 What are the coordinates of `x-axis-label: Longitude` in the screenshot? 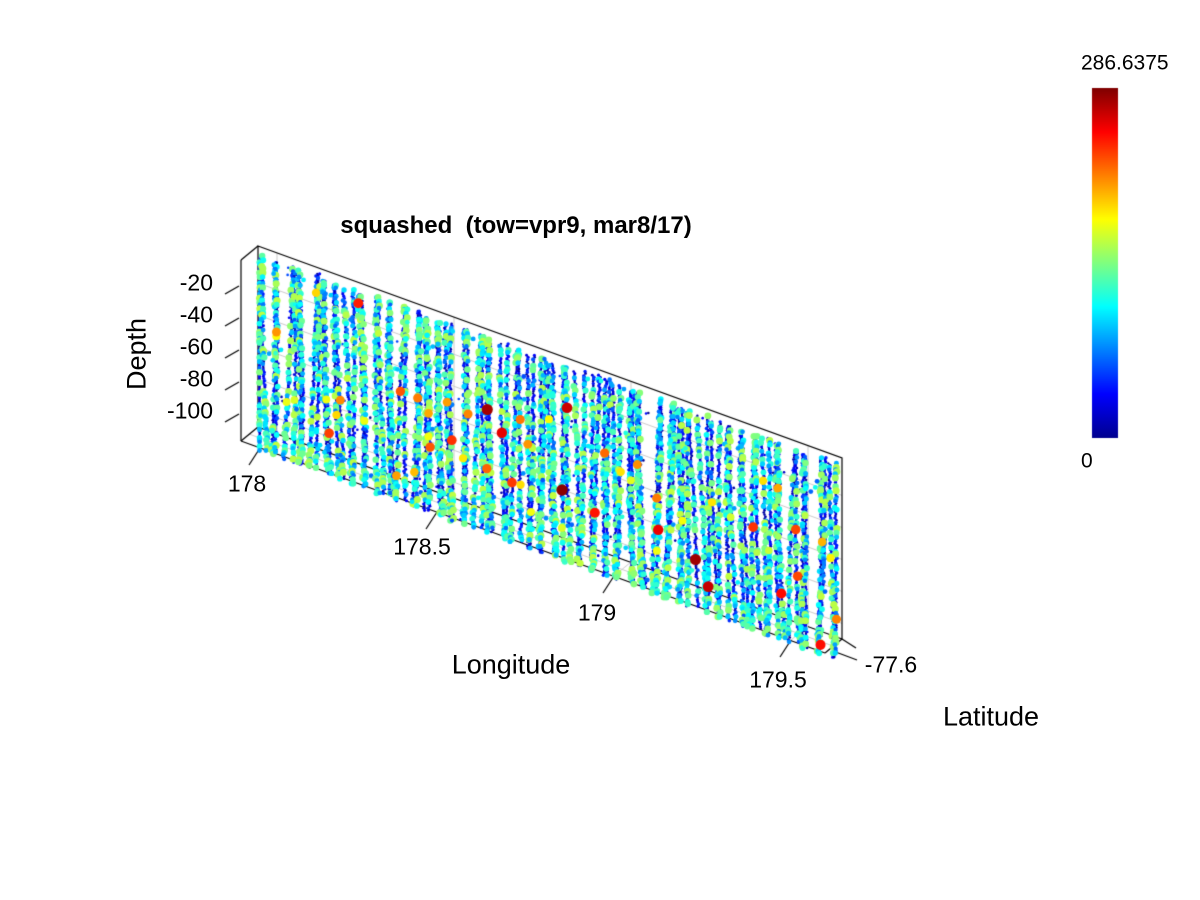 It's located at (511, 664).